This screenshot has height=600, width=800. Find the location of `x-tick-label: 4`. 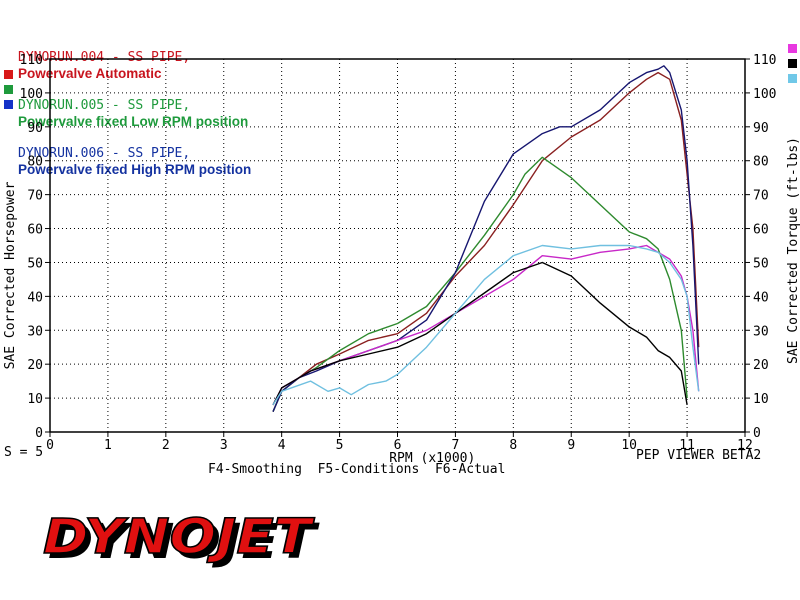

x-tick-label: 4 is located at coordinates (282, 445).